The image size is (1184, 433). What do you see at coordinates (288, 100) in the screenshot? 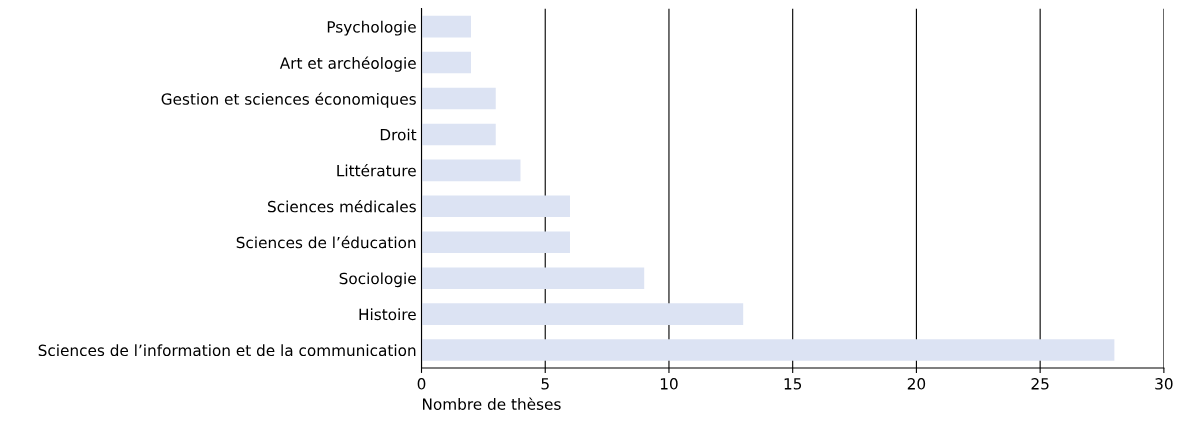
I see `y-tick-label: Gestion et sciences économiques` at bounding box center [288, 100].